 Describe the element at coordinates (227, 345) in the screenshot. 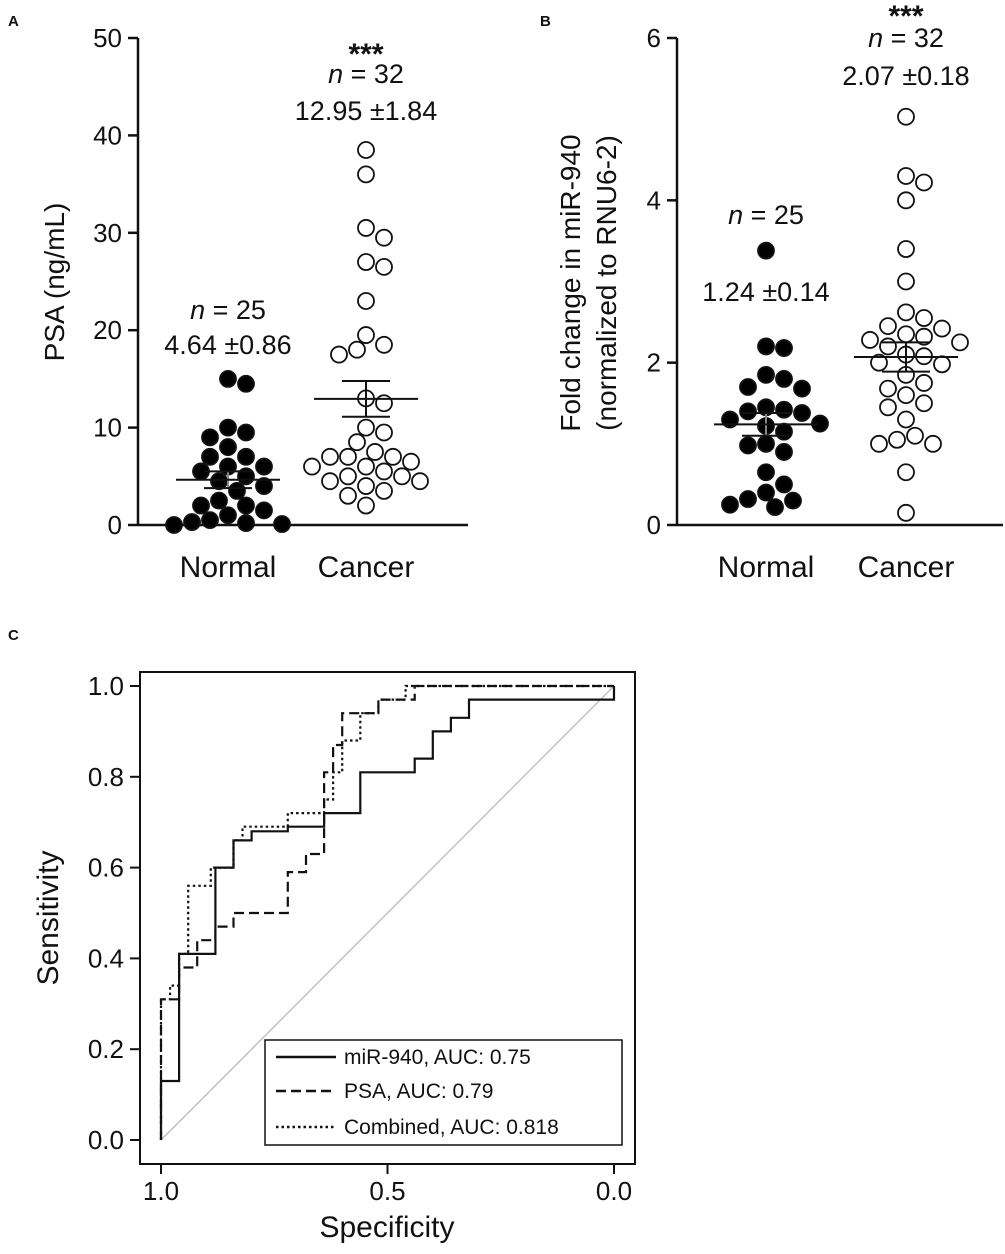

I see `panel-a-normal-mean-sem: 4.64 ±0.86` at that location.